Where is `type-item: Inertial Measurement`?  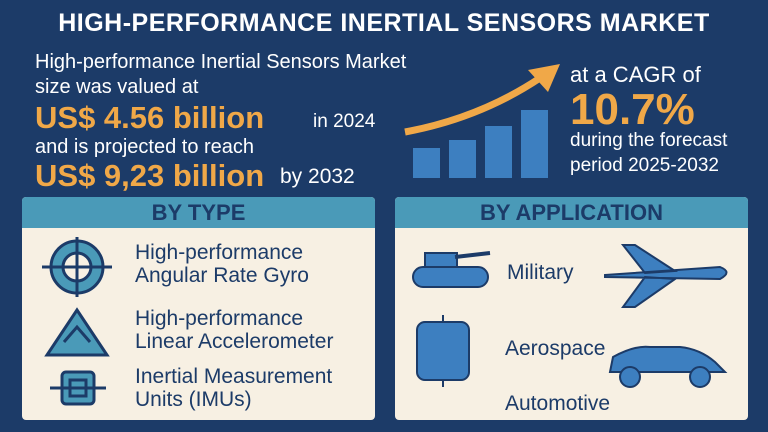 type-item: Inertial Measurement is located at coordinates (234, 376).